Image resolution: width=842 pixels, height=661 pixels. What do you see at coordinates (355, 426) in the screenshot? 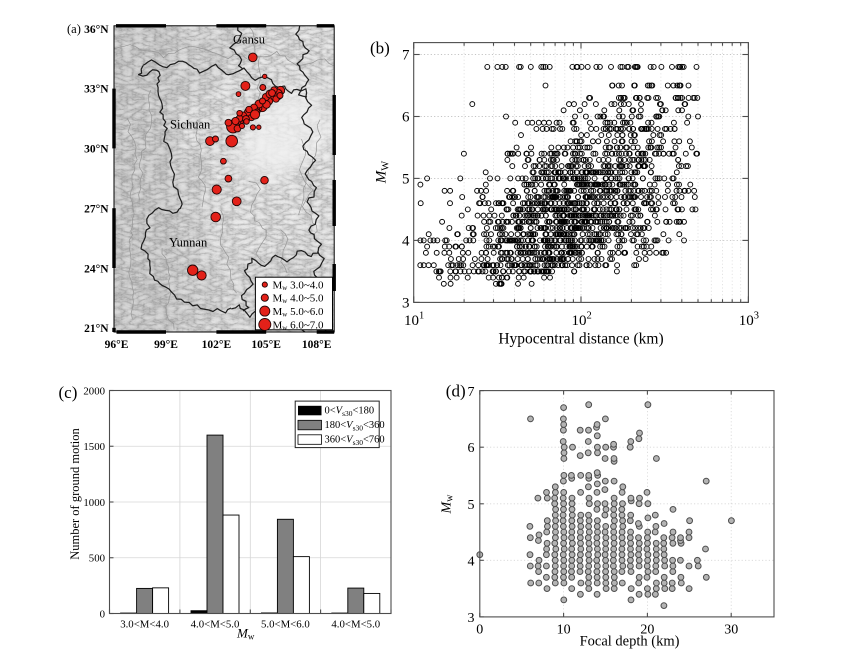
I see `svg-text: 180<Vs30<360` at bounding box center [355, 426].